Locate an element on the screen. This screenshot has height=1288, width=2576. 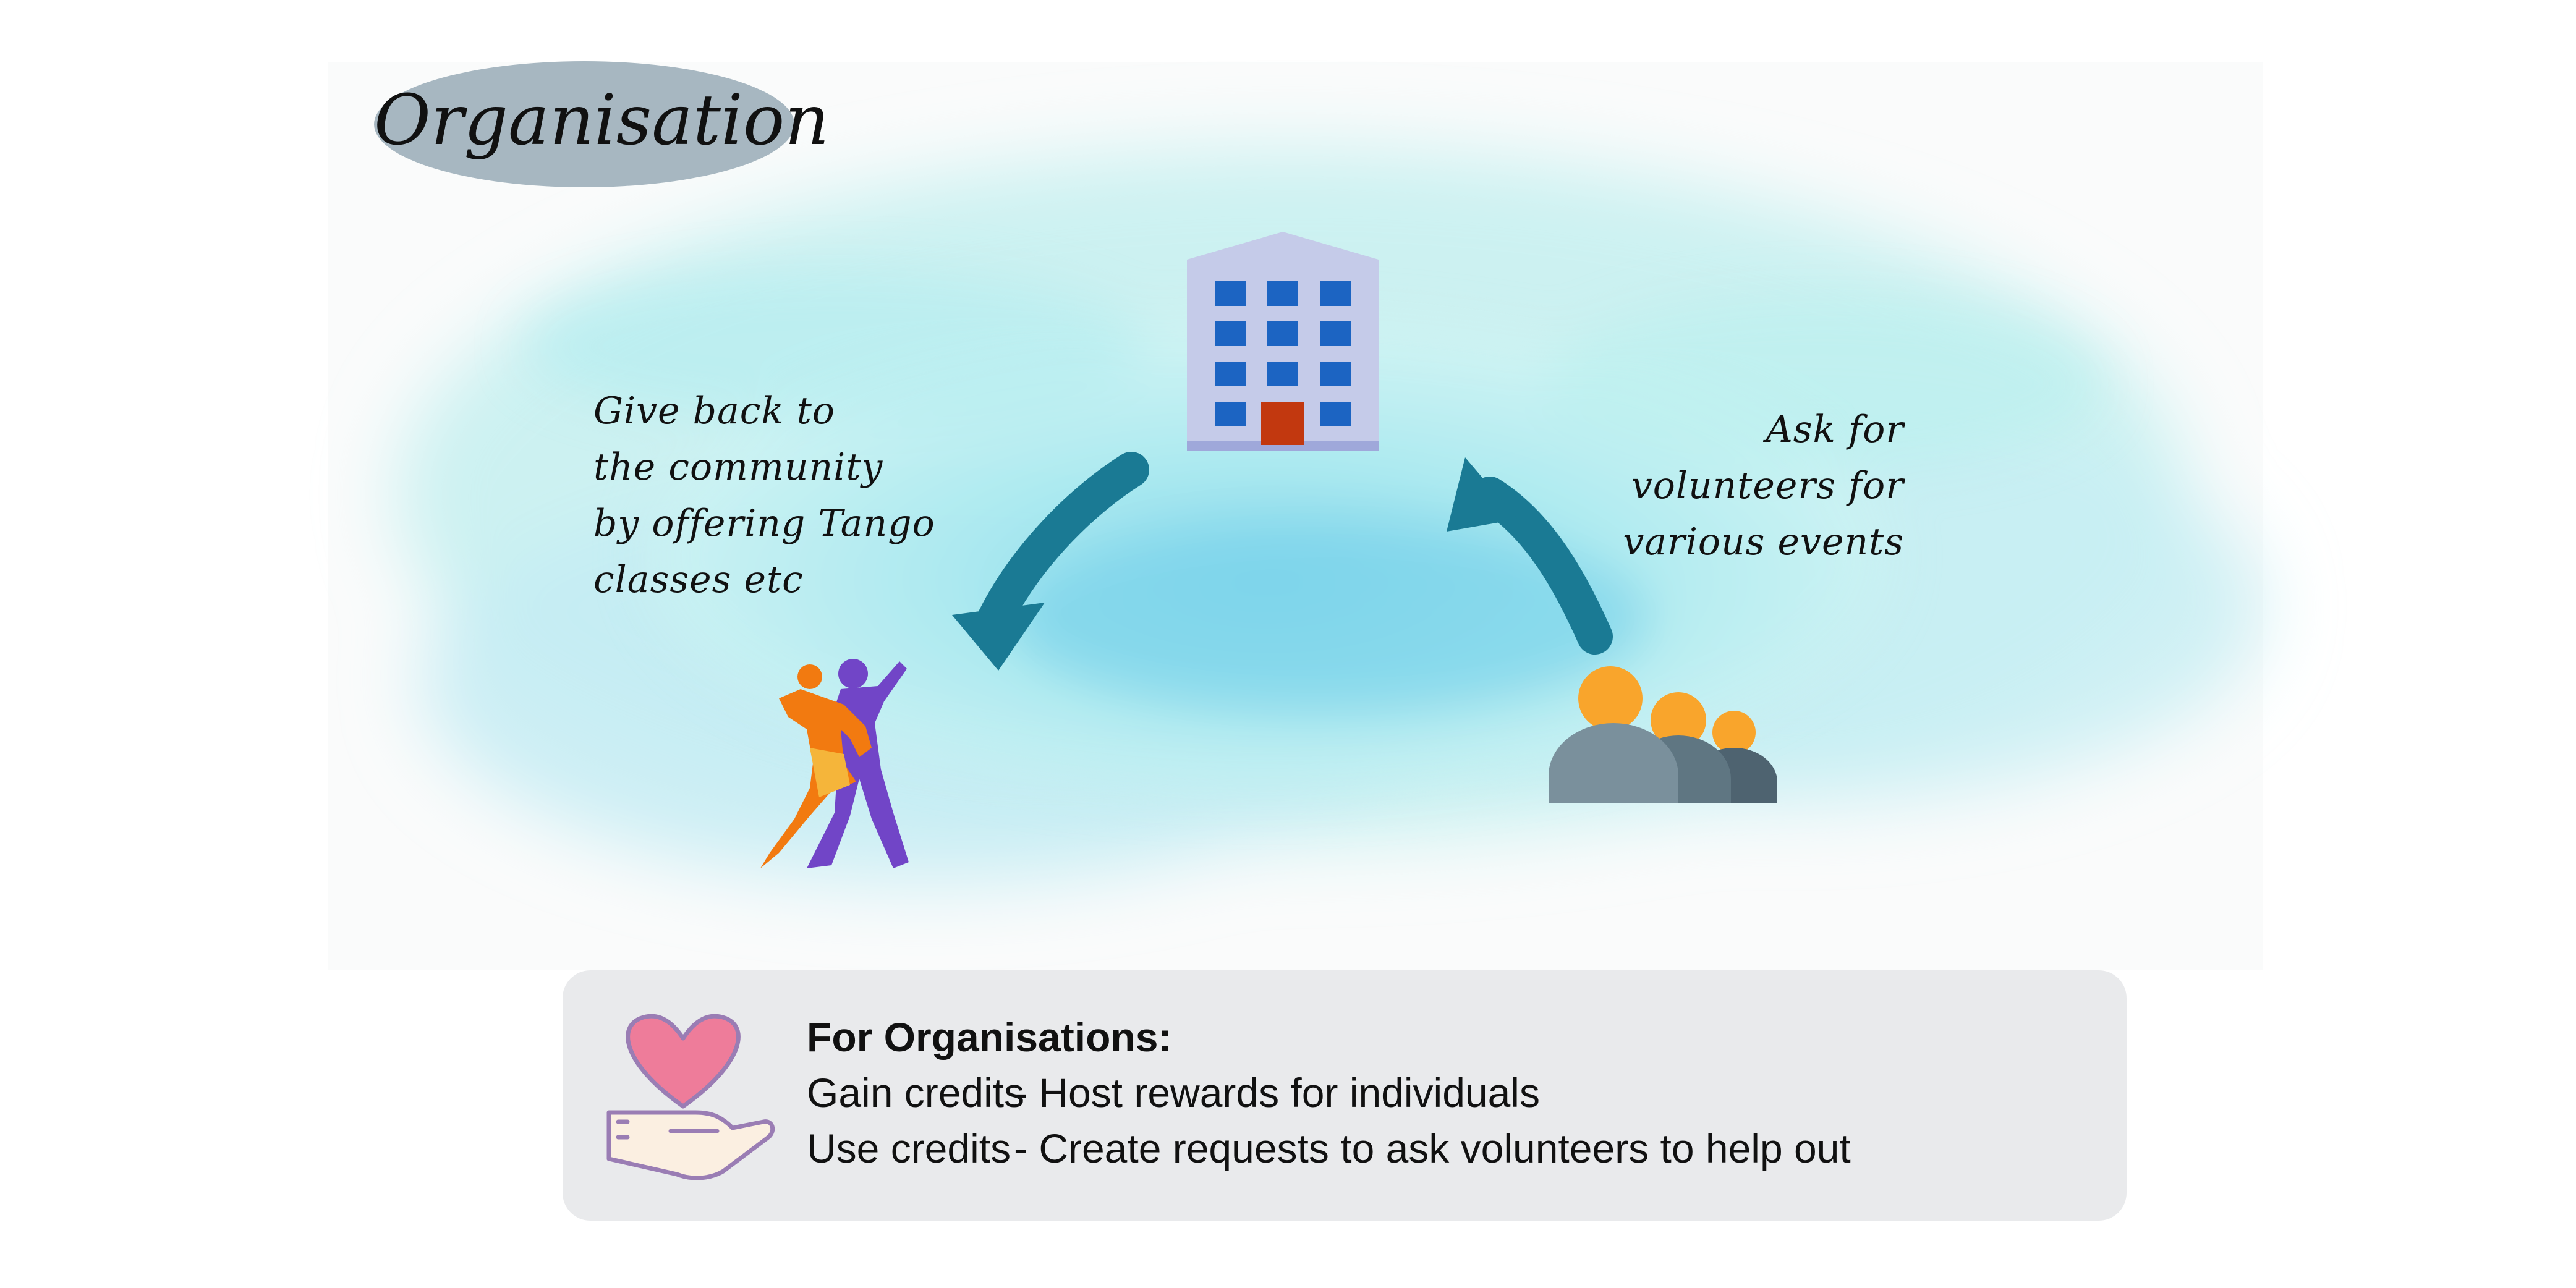
title-oval is located at coordinates (584, 124).